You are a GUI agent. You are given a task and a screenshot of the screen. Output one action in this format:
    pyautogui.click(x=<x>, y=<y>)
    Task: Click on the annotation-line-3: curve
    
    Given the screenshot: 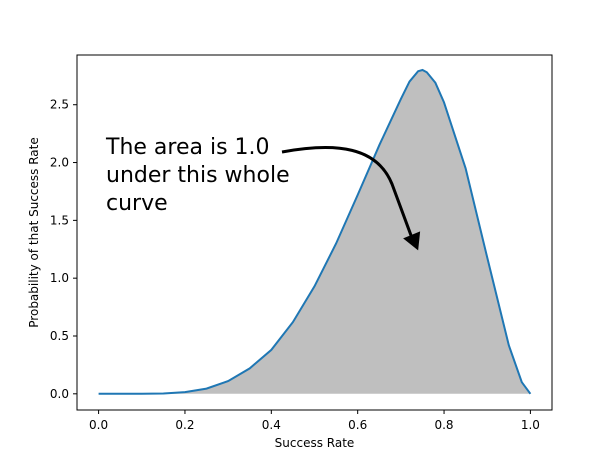 What is the action you would take?
    pyautogui.click(x=137, y=203)
    